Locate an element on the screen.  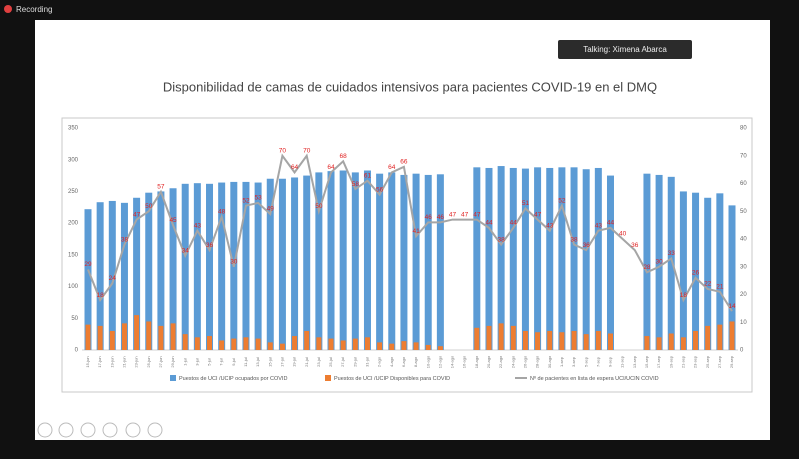
y-tick-label: 100 is located at coordinates (73, 287).